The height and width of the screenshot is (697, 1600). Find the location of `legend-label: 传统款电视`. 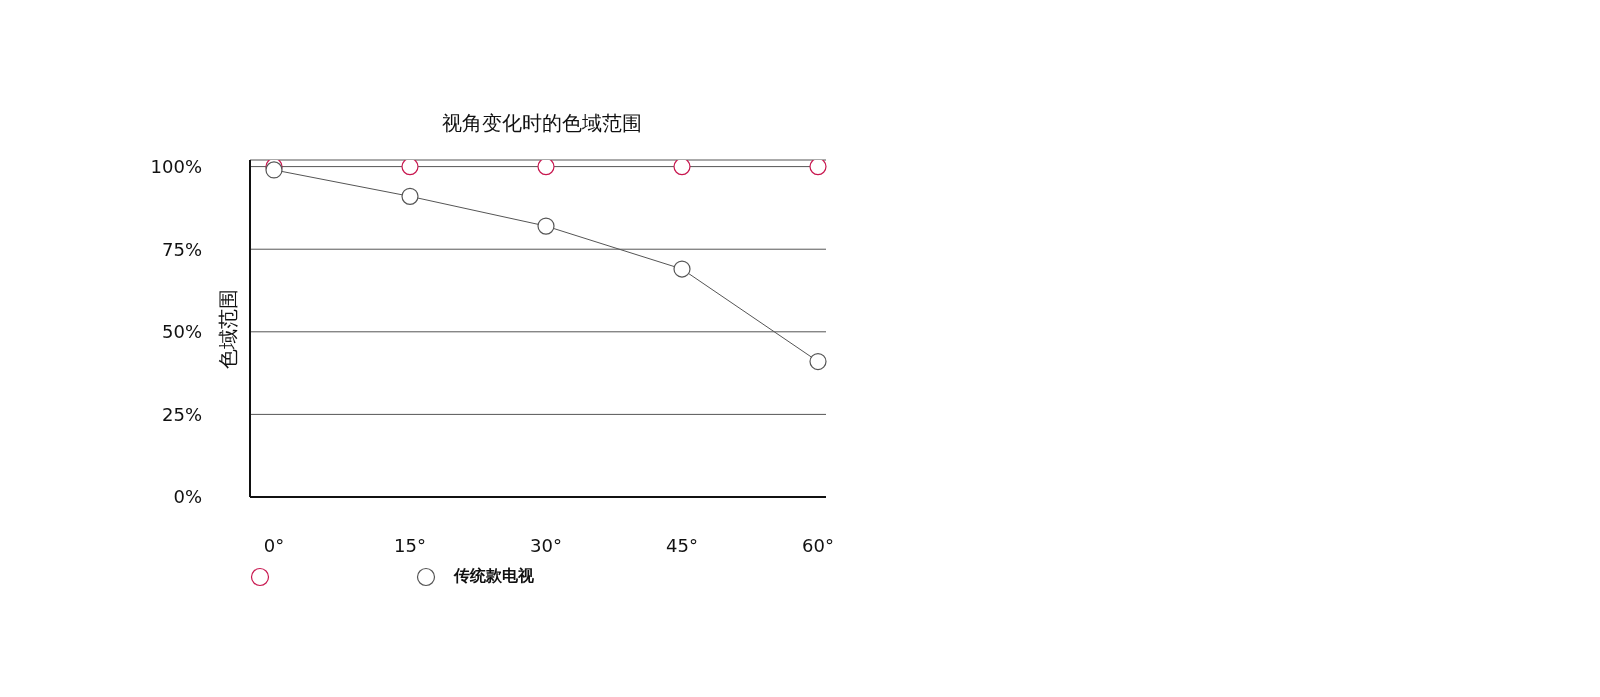

legend-label: 传统款电视 is located at coordinates (494, 576).